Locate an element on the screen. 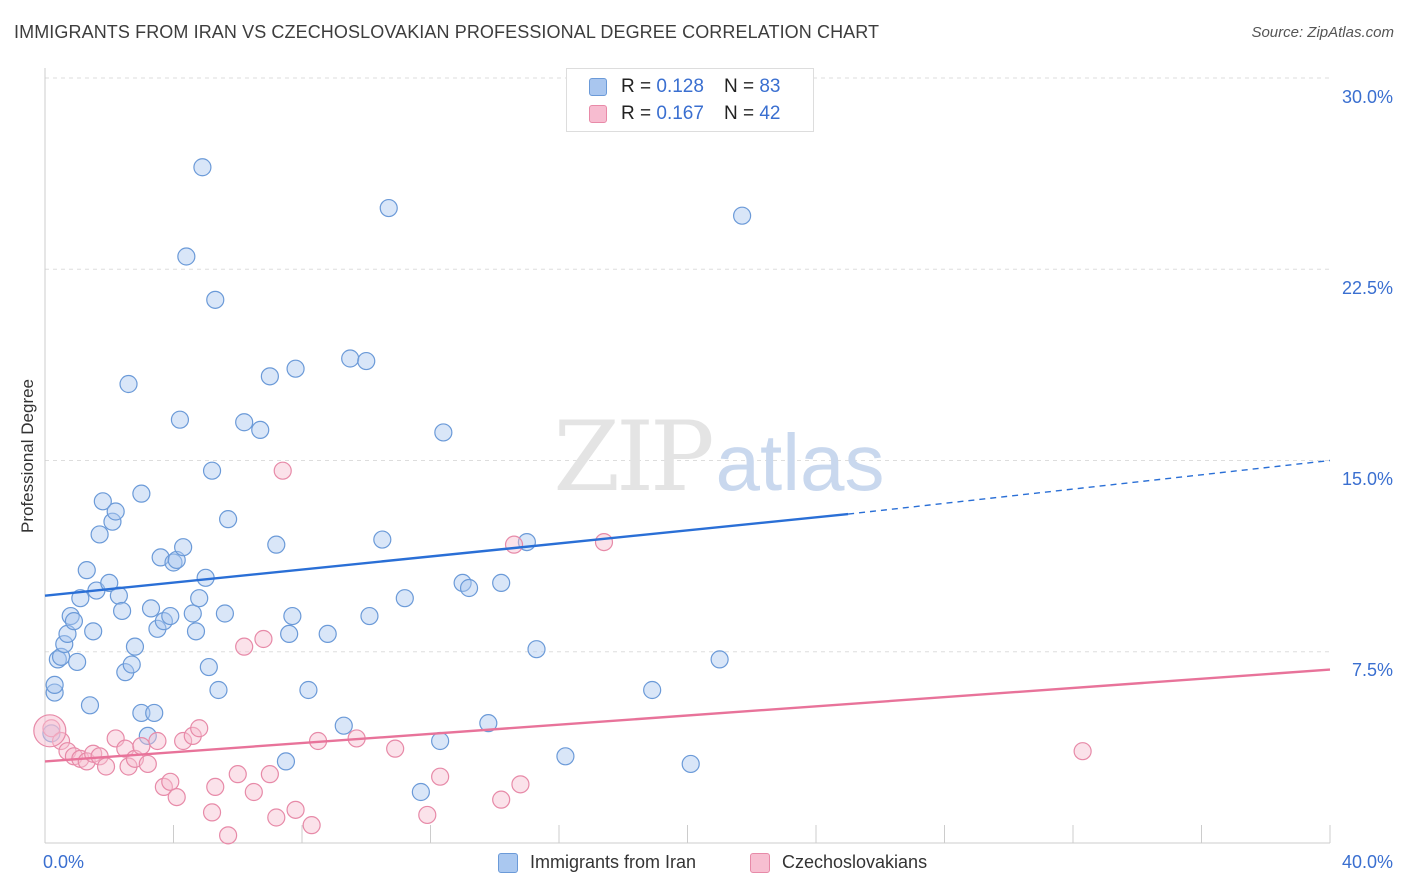 The height and width of the screenshot is (892, 1406). legend-r-label: R = is located at coordinates (636, 86).